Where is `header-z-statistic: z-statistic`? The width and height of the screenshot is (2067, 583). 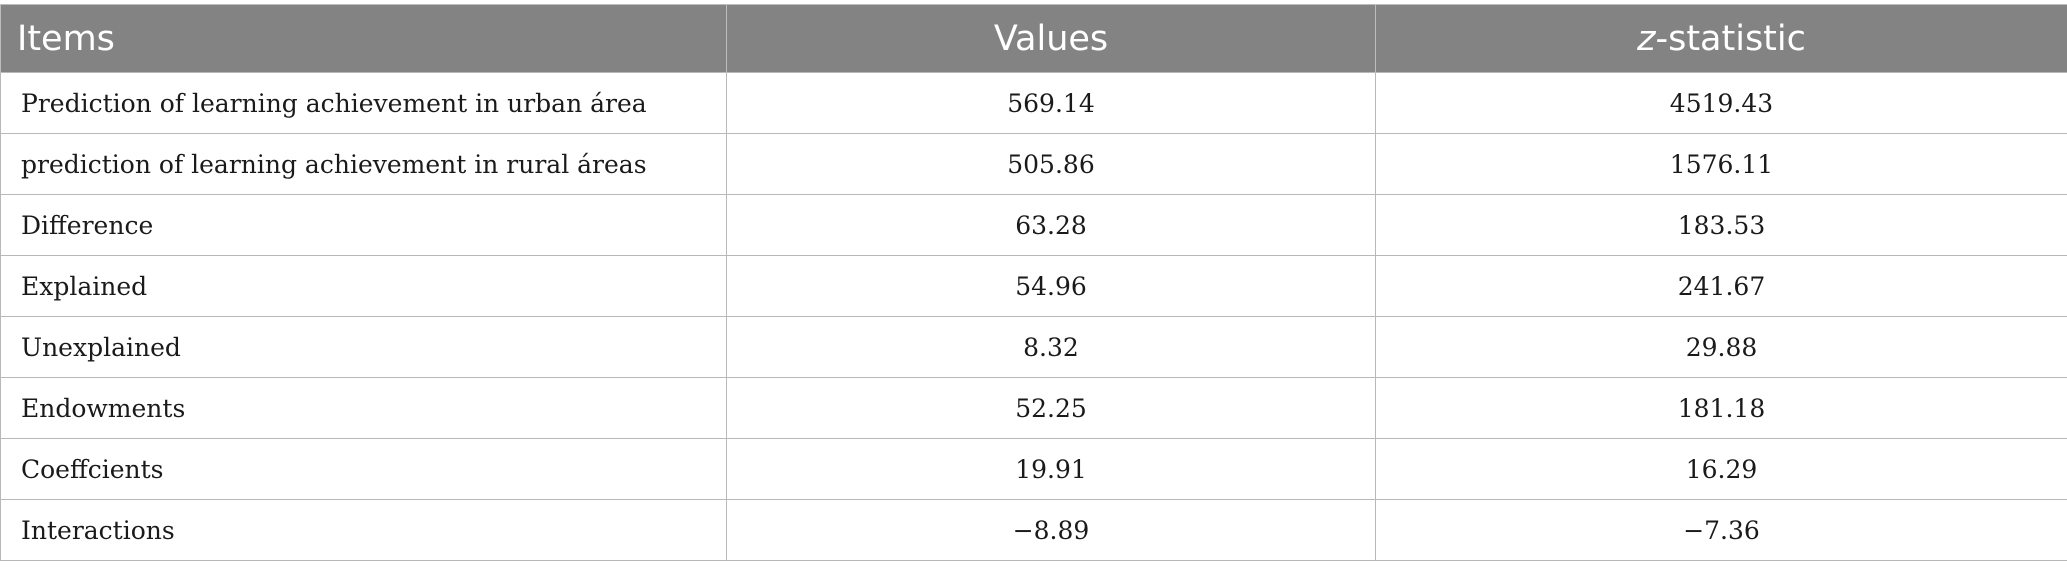
header-z-statistic: z-statistic is located at coordinates (1721, 38).